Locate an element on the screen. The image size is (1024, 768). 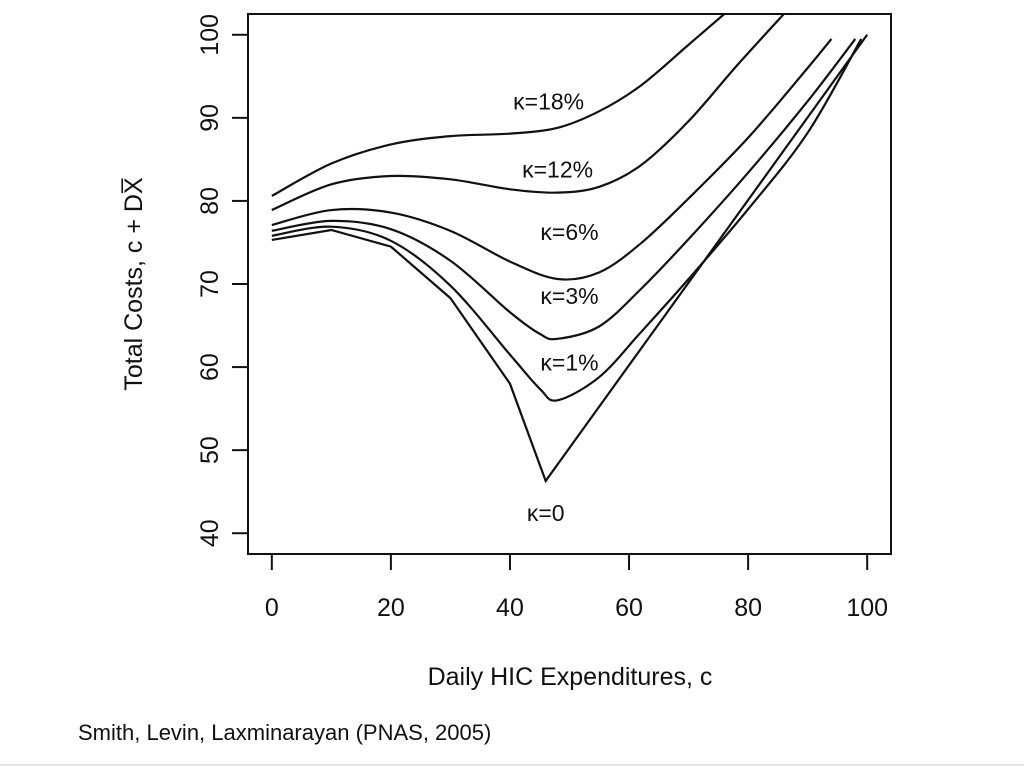
x-axis-title: Daily HIC Expenditures, c is located at coordinates (570, 677).